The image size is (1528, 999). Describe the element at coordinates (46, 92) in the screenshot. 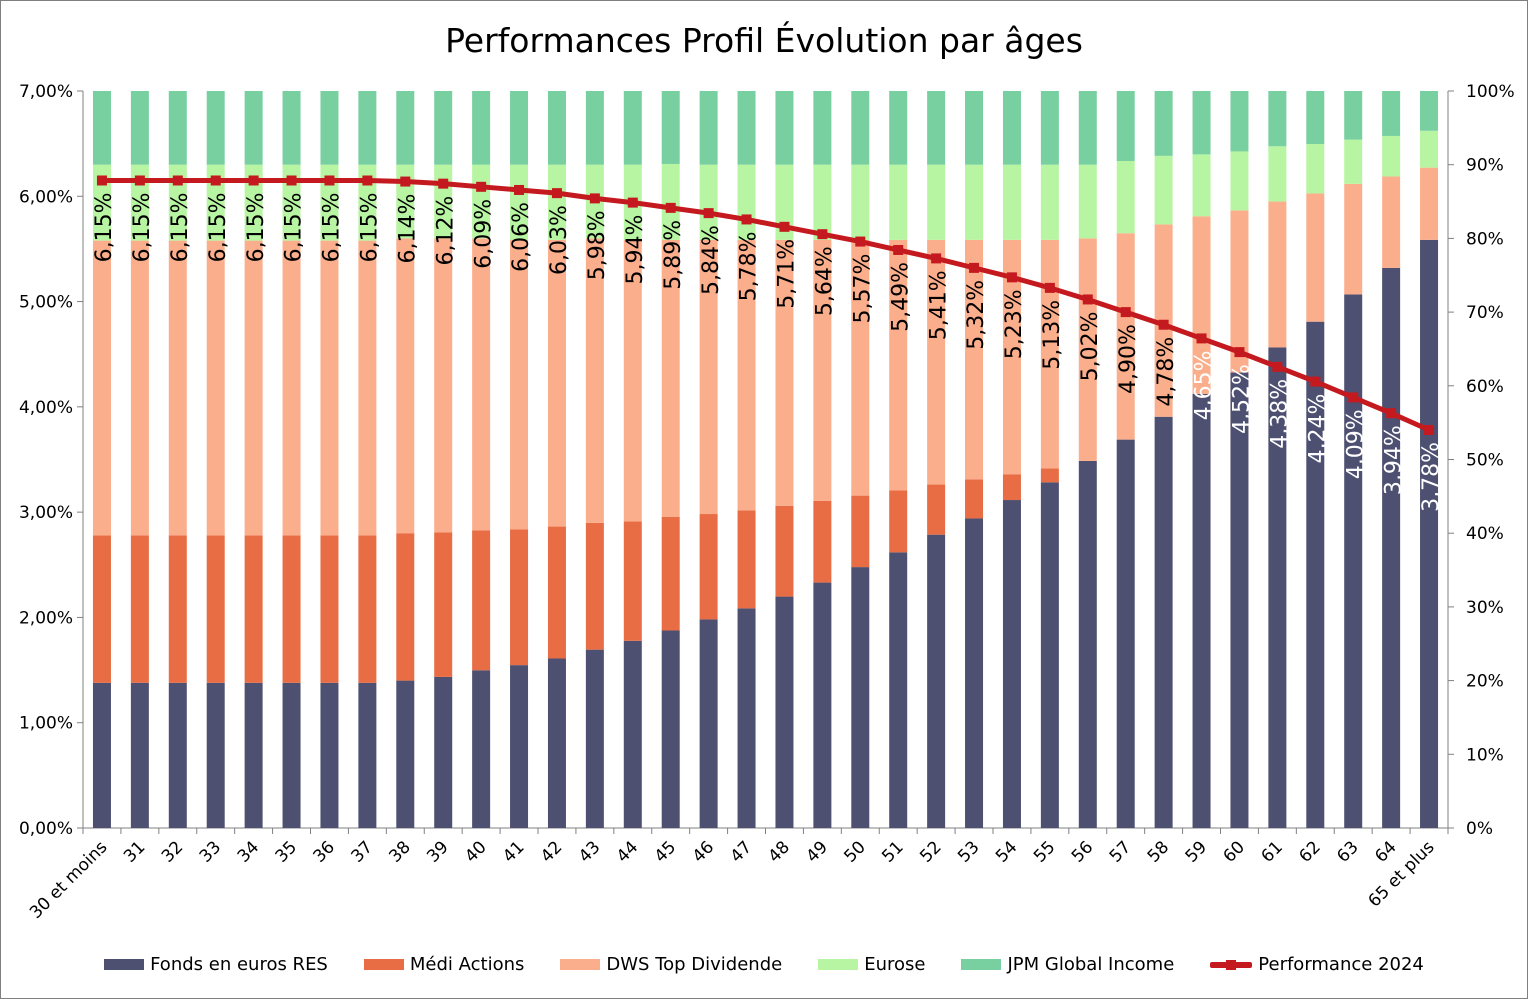

I see `y-left-tick-label: 7,00%` at that location.